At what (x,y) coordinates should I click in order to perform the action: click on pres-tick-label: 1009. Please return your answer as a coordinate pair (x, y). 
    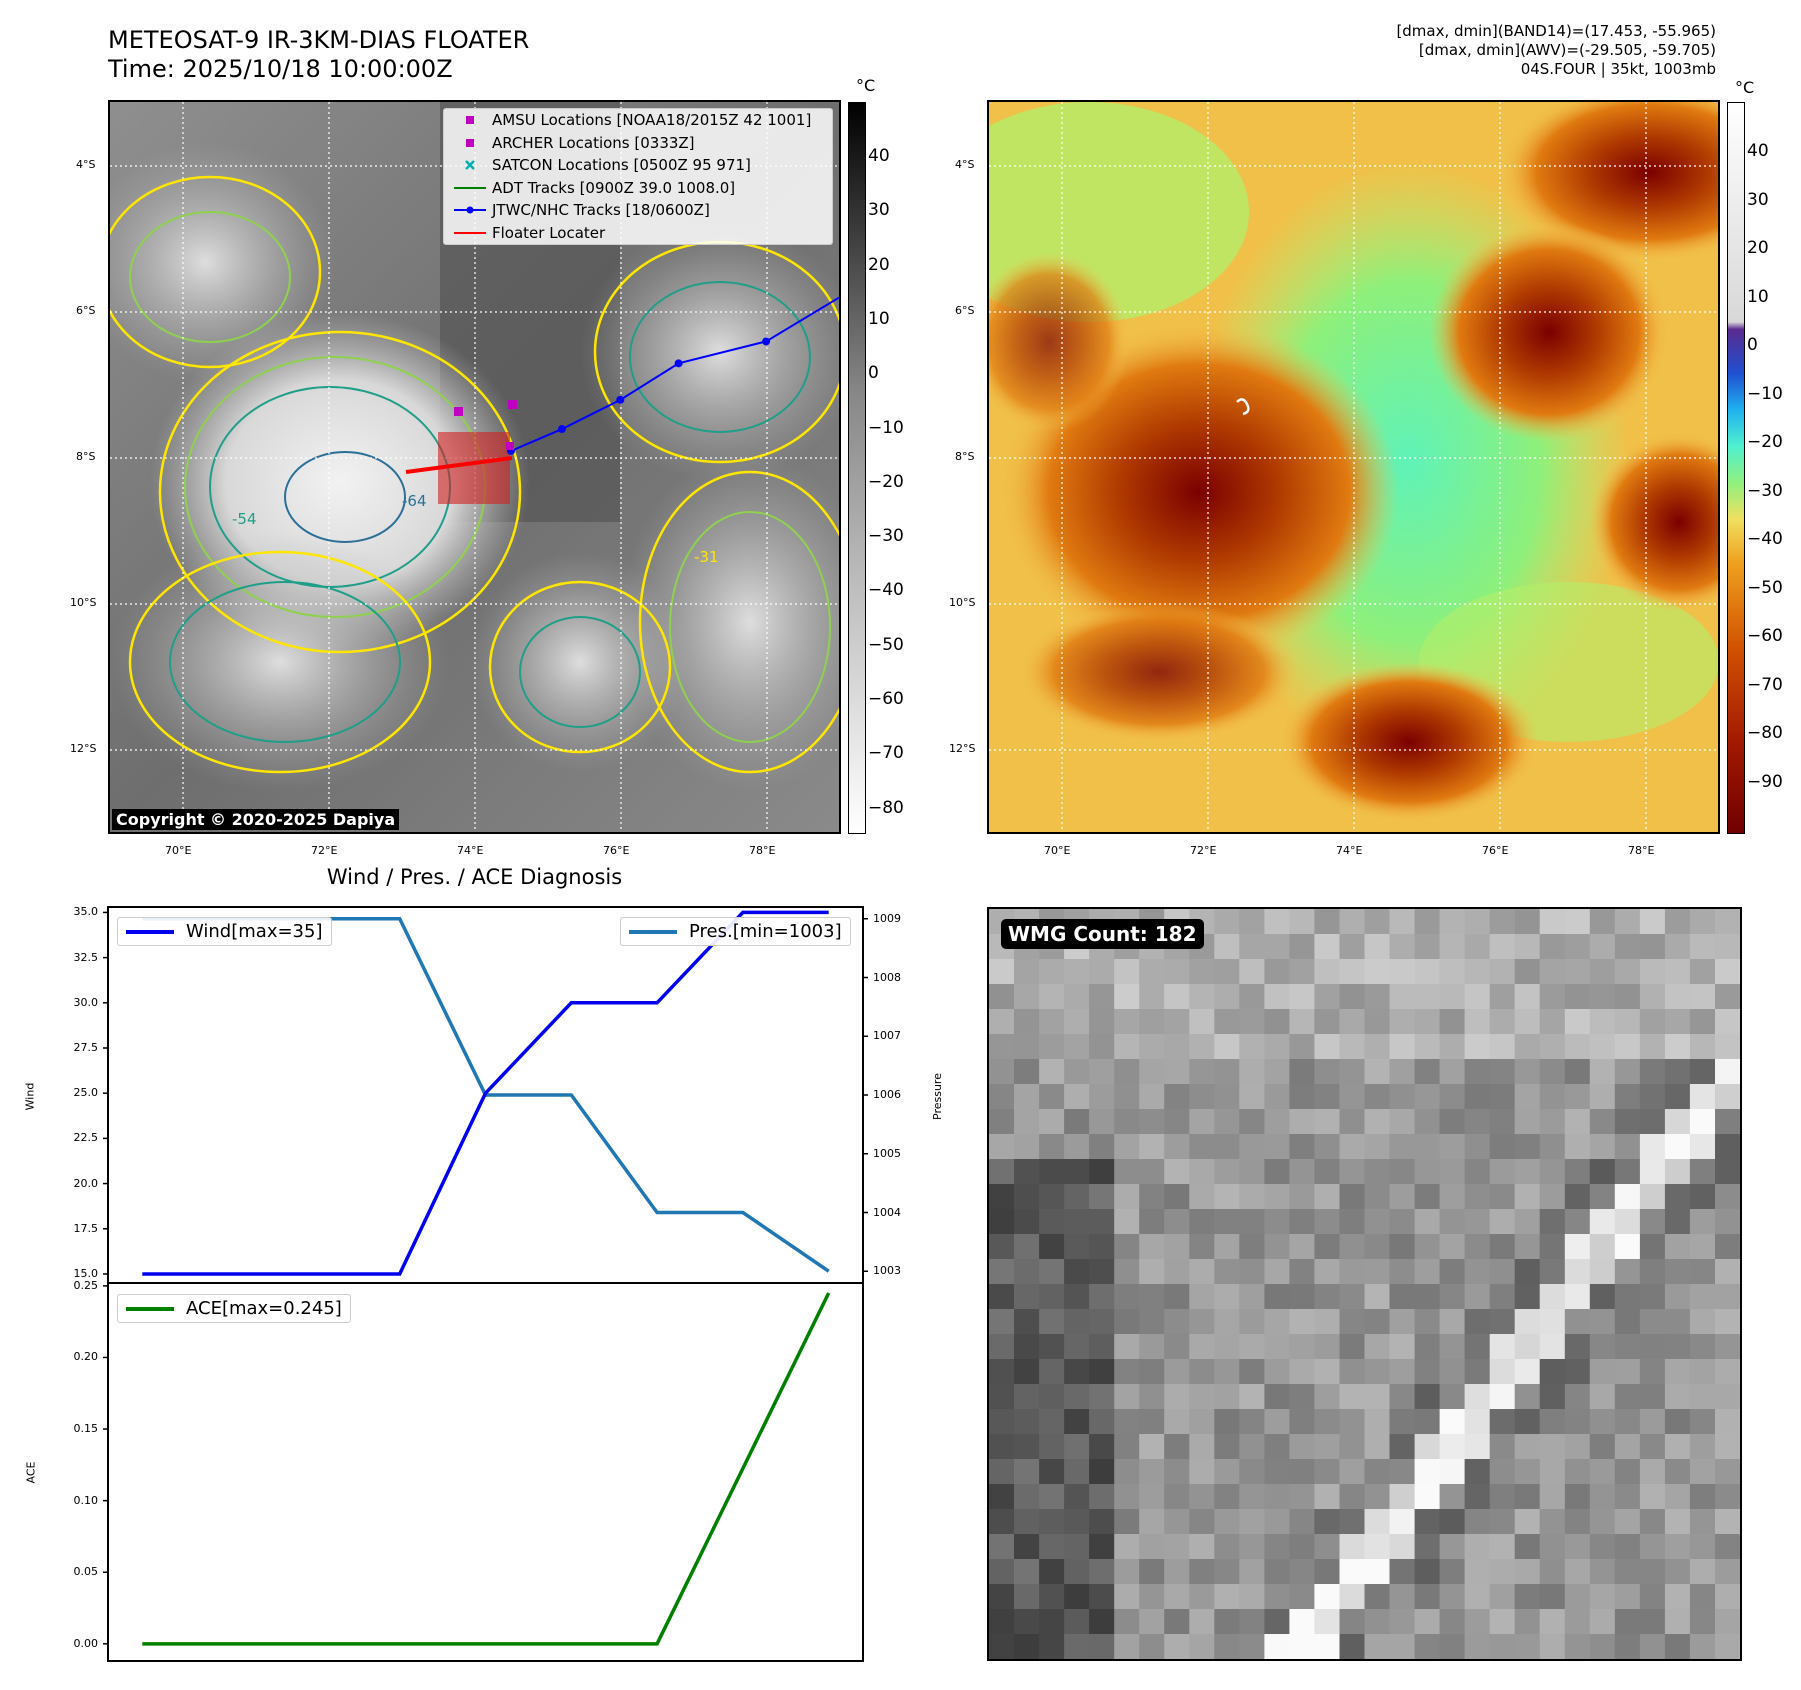
    Looking at the image, I should click on (887, 918).